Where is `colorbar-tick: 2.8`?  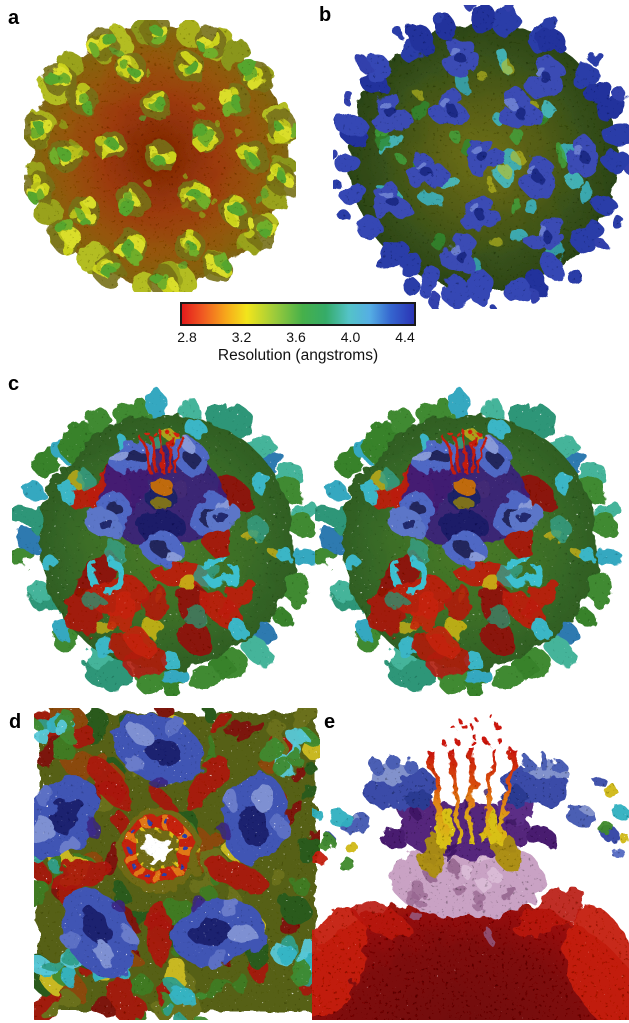 colorbar-tick: 2.8 is located at coordinates (187, 337).